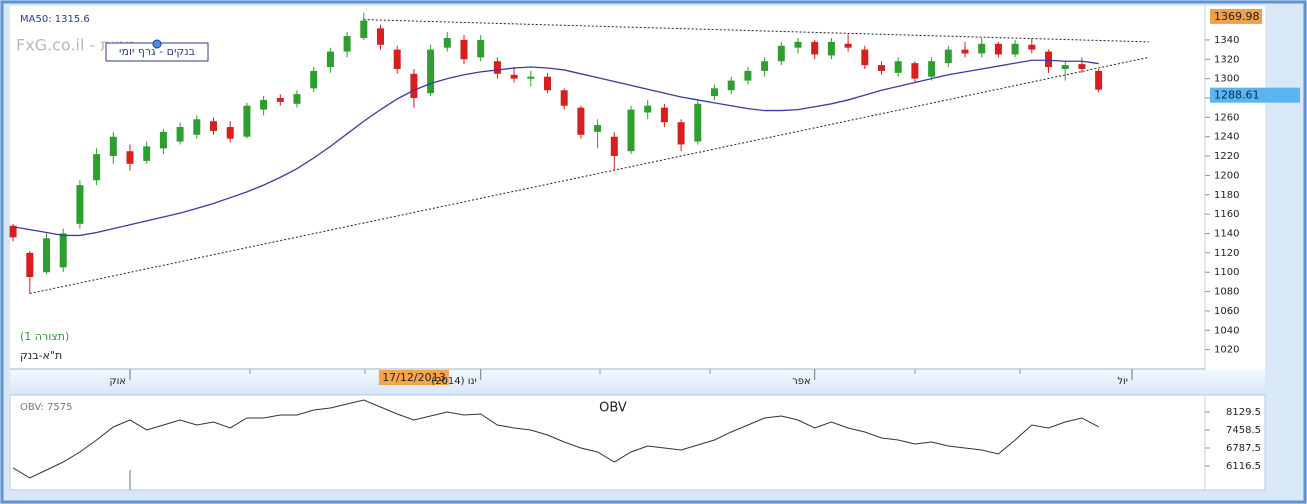 The image size is (1307, 504). What do you see at coordinates (1226, 311) in the screenshot?
I see `y-tick-label: 1060` at bounding box center [1226, 311].